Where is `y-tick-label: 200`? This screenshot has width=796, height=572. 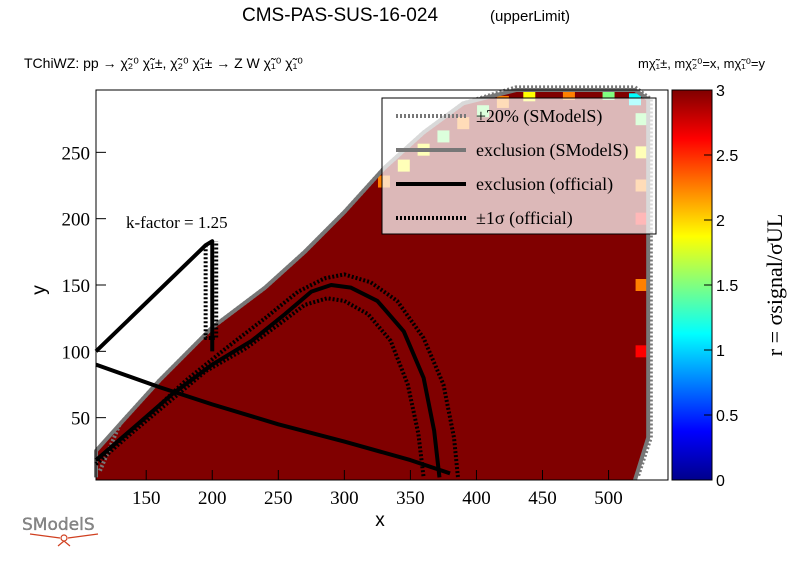
y-tick-label: 200 is located at coordinates (76, 220).